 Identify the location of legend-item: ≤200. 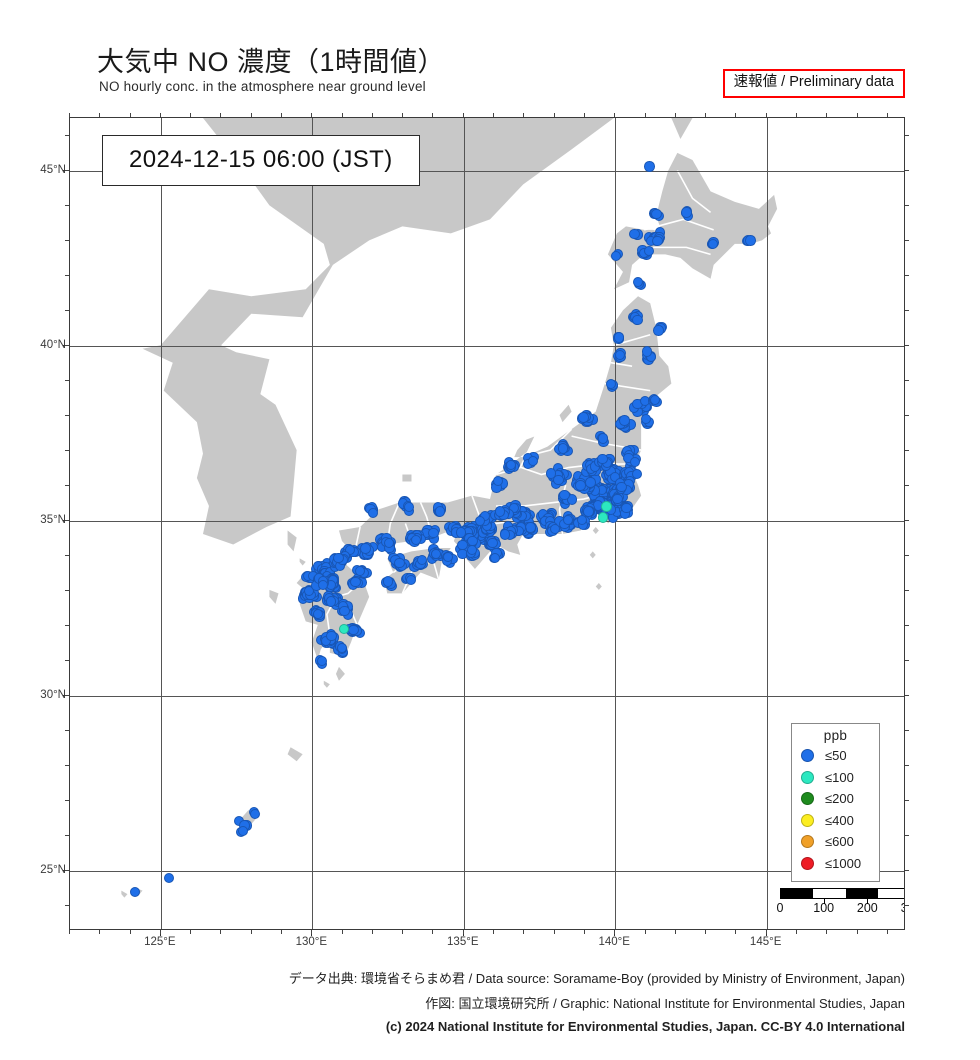
(835, 799).